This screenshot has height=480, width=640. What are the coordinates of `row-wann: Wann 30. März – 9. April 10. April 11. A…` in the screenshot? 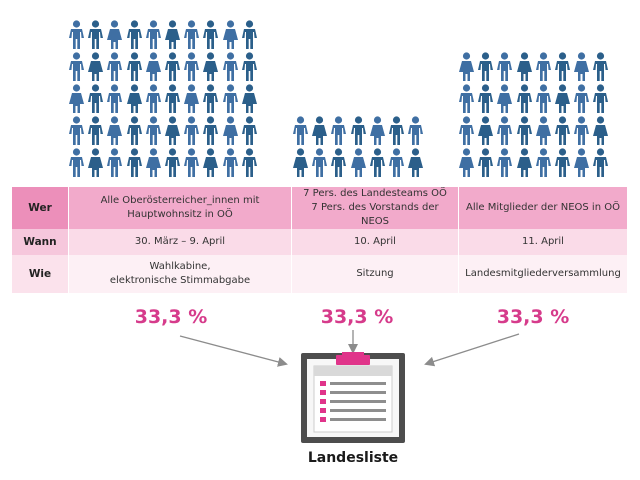 It's located at (320, 242).